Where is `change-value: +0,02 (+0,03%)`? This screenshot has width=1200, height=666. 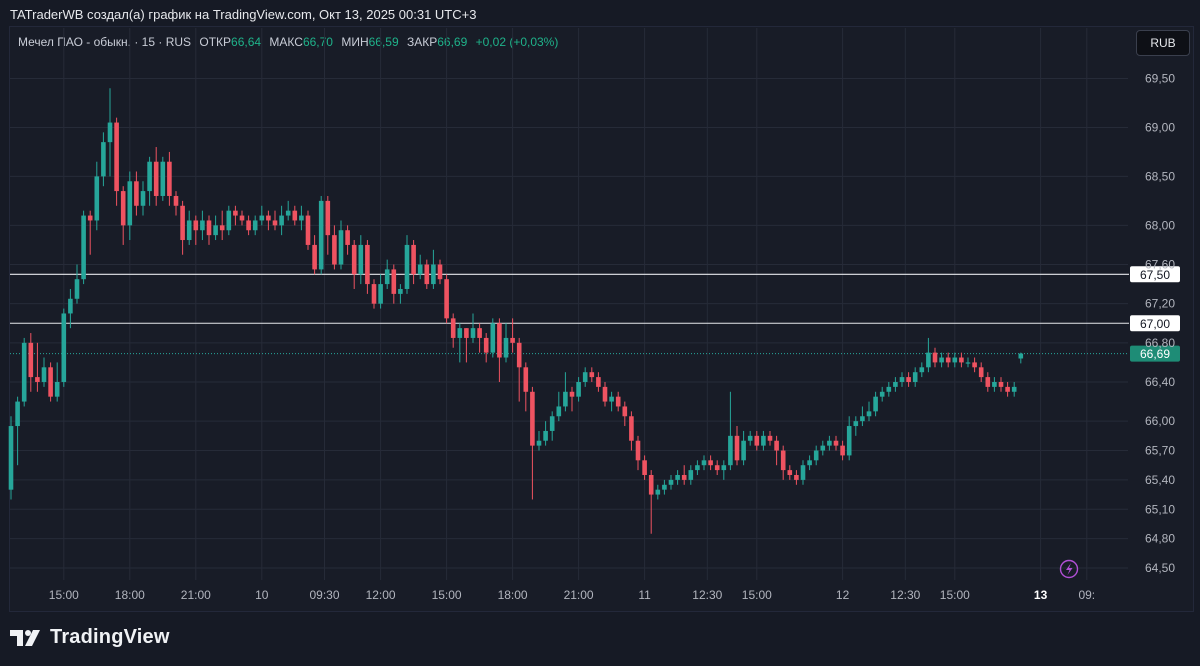 change-value: +0,02 (+0,03%) is located at coordinates (517, 42).